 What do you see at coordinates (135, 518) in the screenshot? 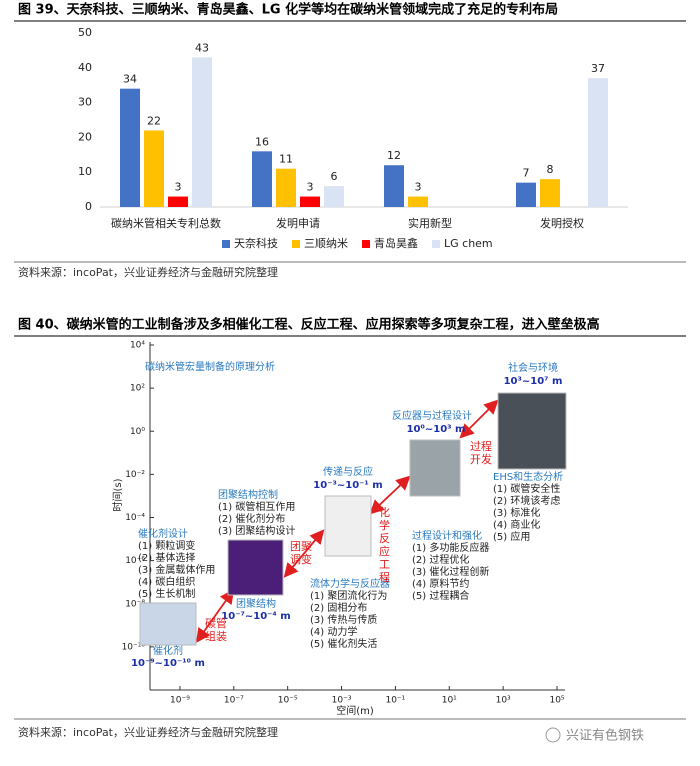
I see `y-tick-label: 10⁻⁴` at bounding box center [135, 518].